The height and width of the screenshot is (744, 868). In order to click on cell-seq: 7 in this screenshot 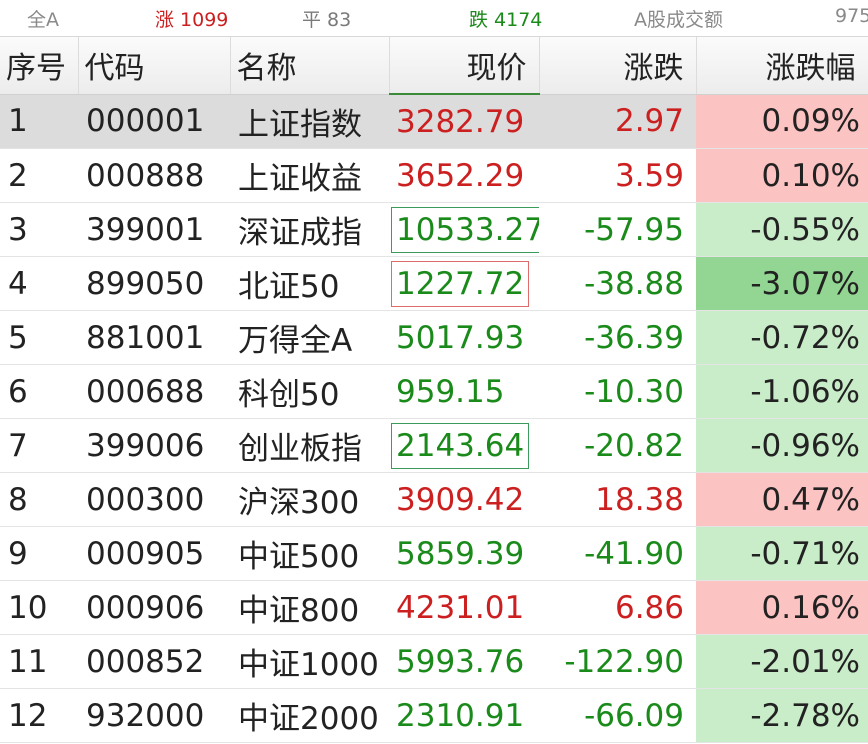, I will do `click(39, 445)`.